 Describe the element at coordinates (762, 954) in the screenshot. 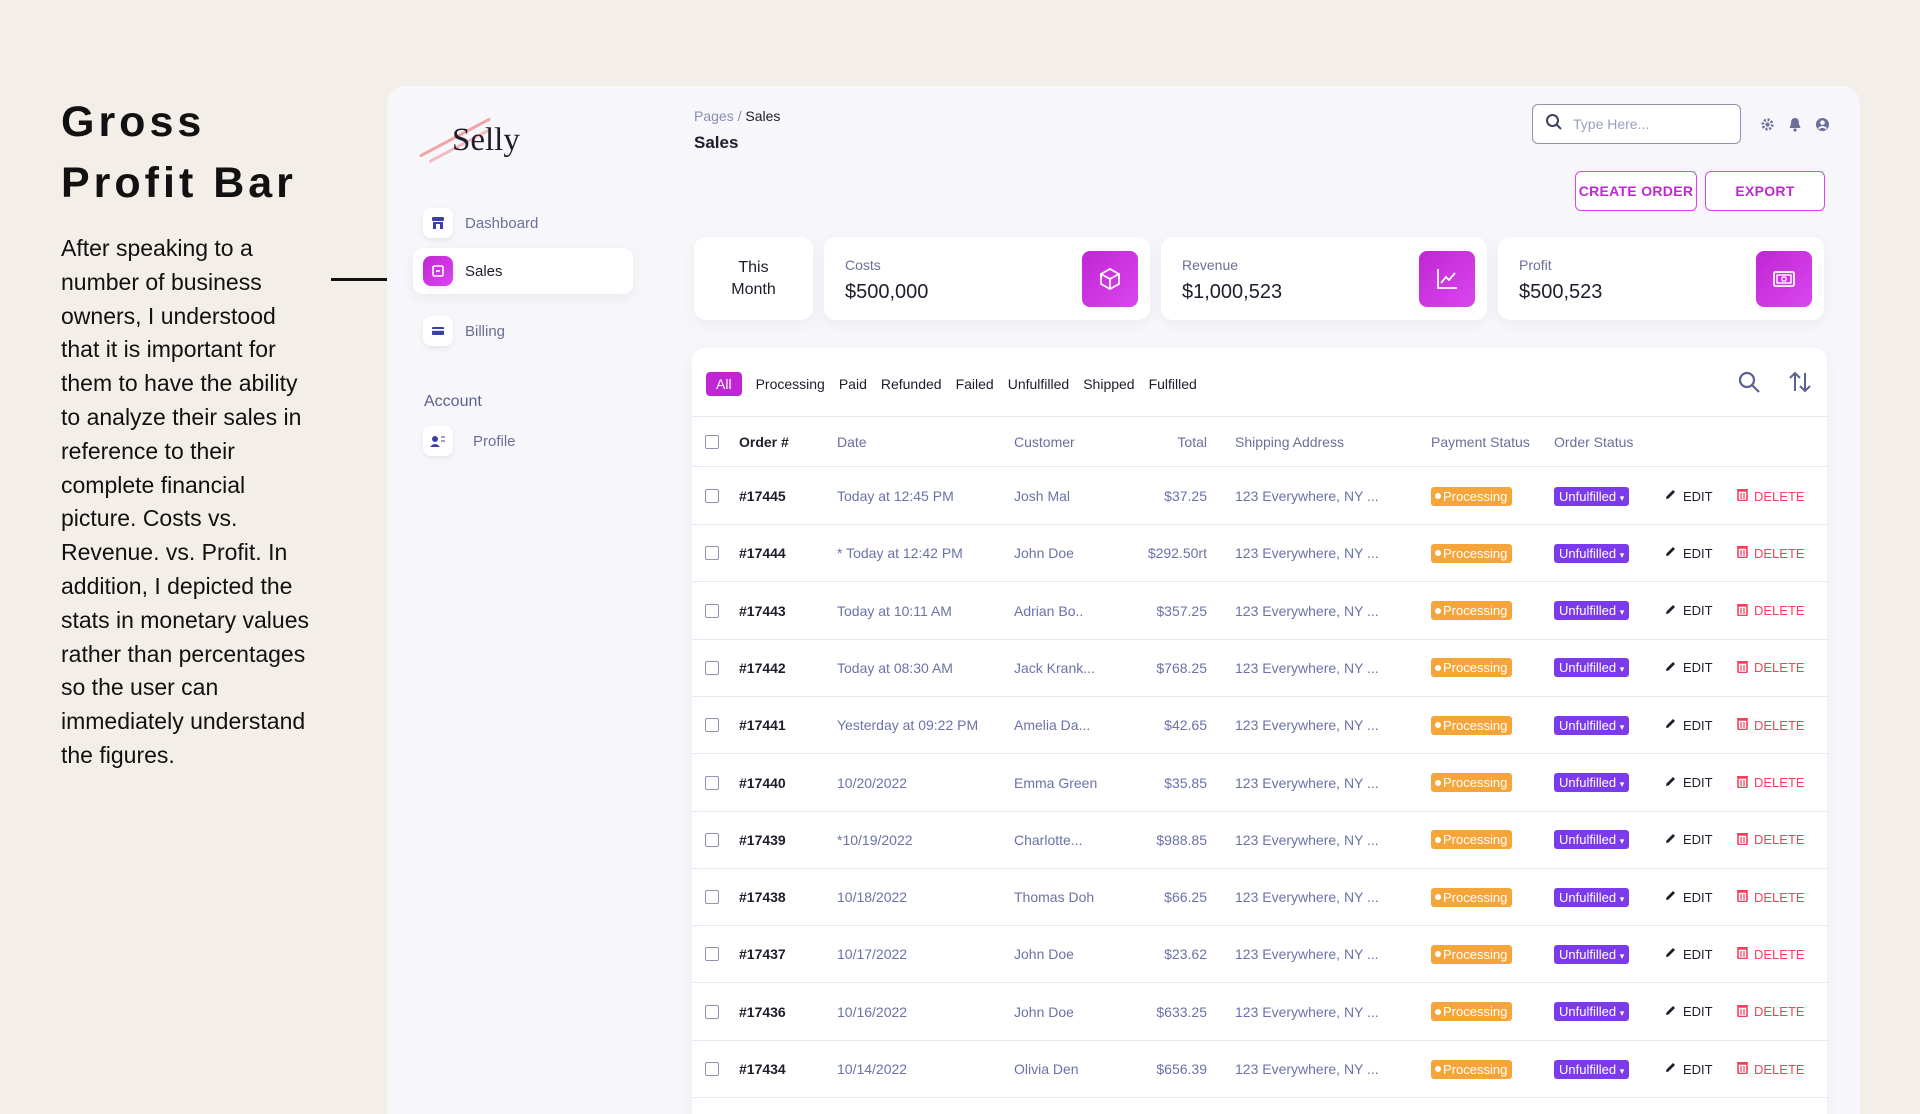

I see `order-id: #17437` at that location.